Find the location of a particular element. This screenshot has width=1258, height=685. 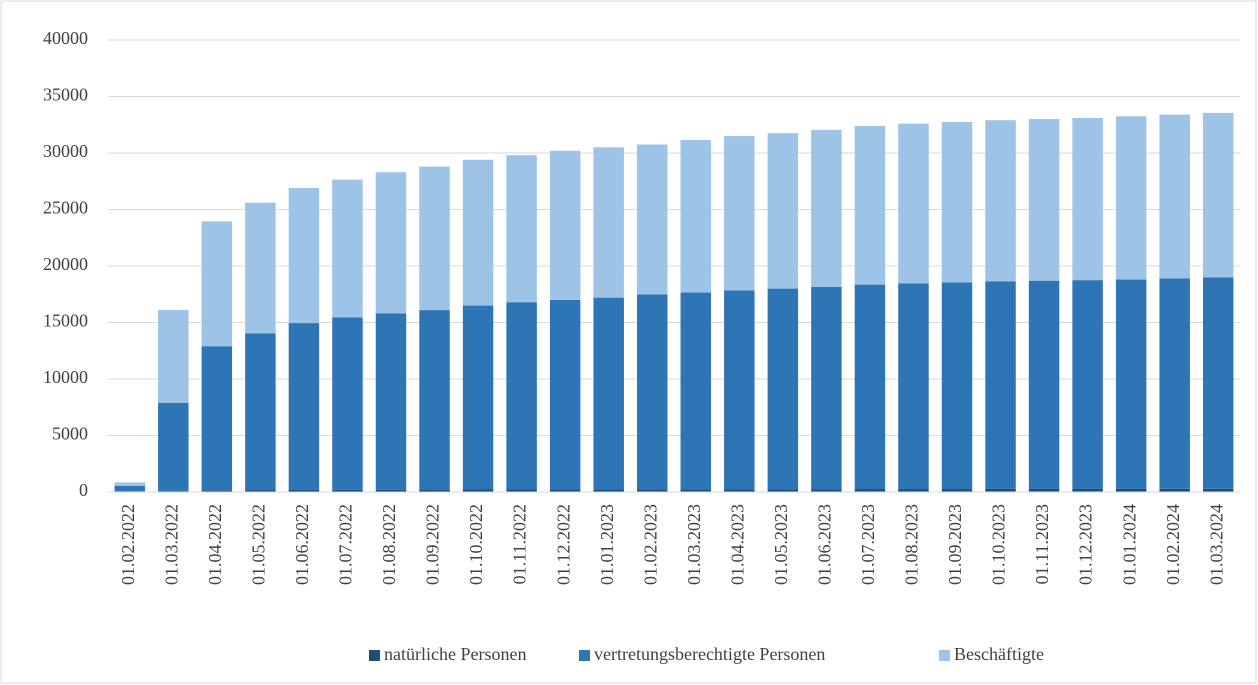

x-tick-label: 01.03.2022 is located at coordinates (171, 544).